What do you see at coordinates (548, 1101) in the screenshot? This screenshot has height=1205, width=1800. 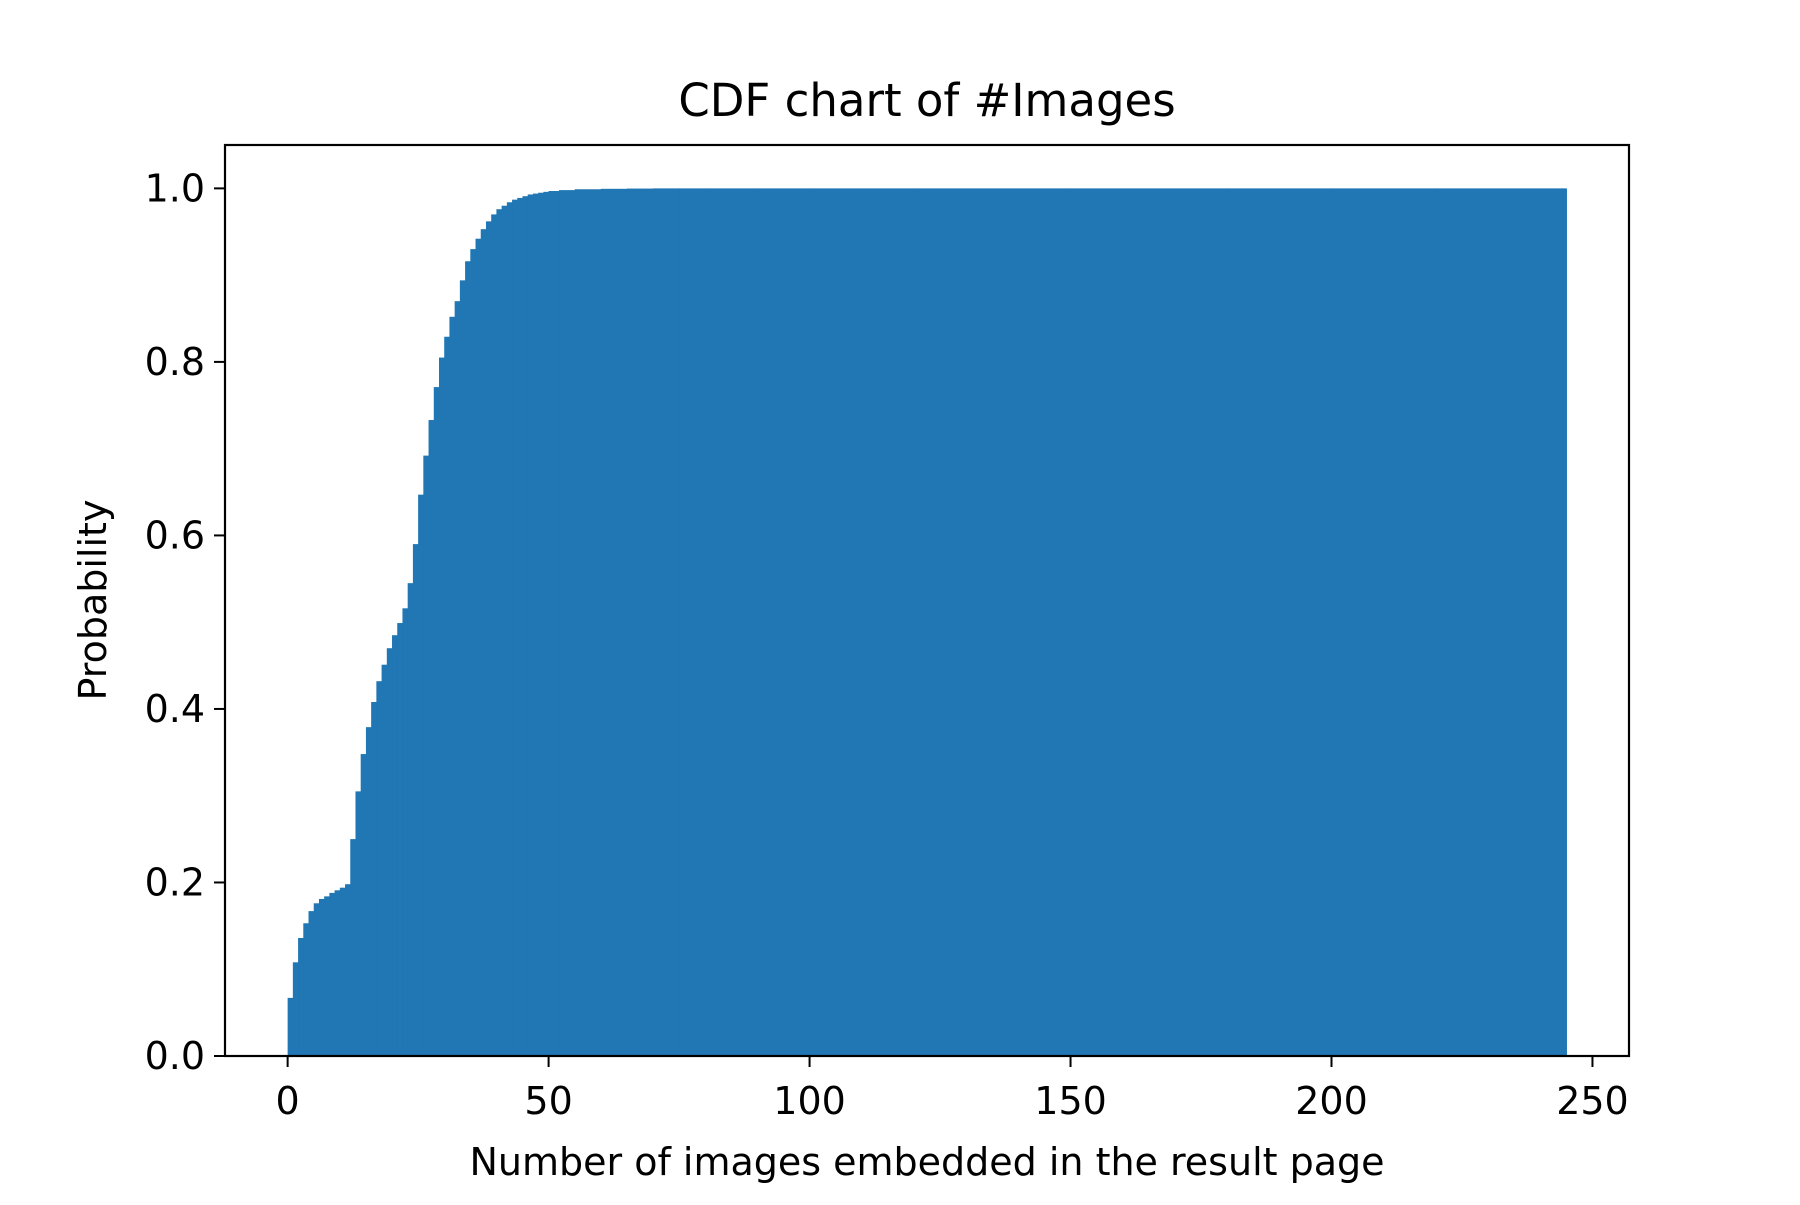 I see `x-tick-label: 50` at bounding box center [548, 1101].